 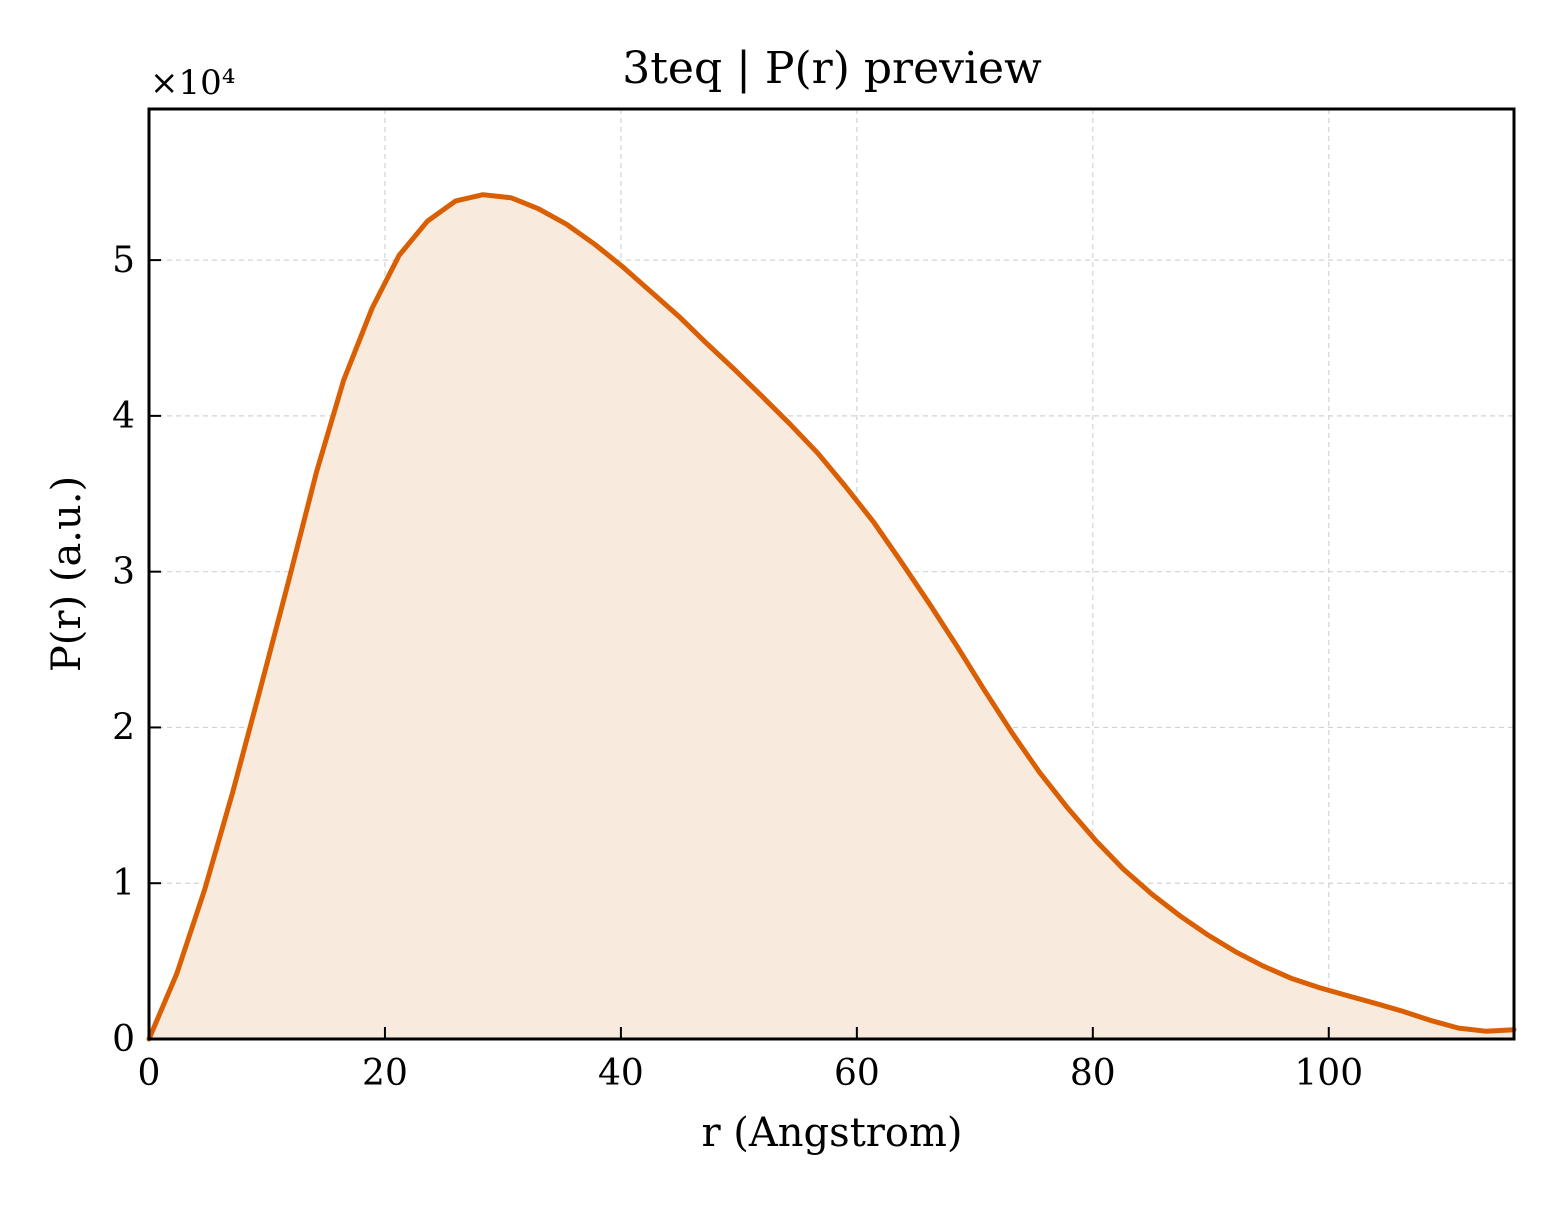 I want to click on x-tick-label: 20, so click(x=385, y=1073).